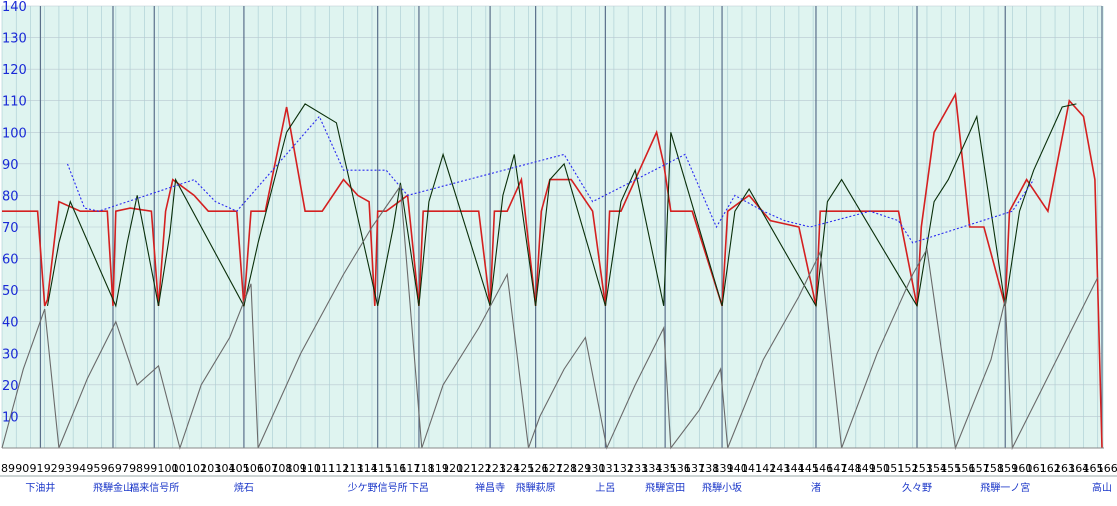 The height and width of the screenshot is (506, 1117). What do you see at coordinates (10, 228) in the screenshot?
I see `y-tick-label: 70` at bounding box center [10, 228].